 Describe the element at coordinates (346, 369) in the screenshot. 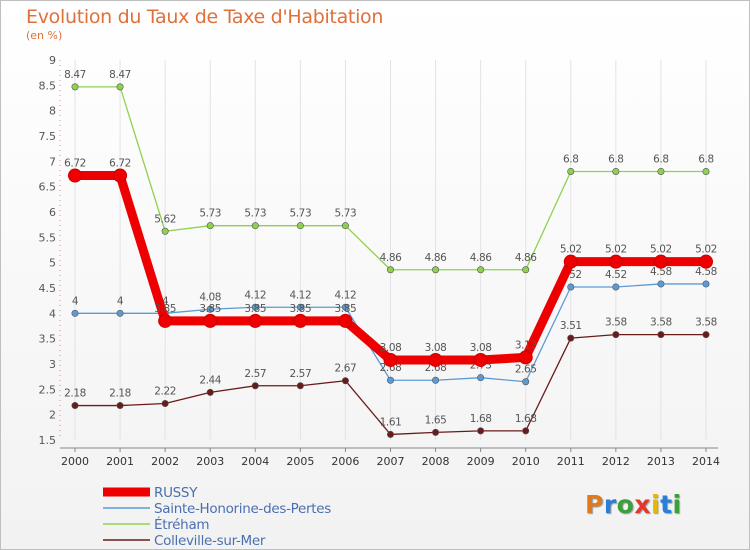

I see `data-label: 2.67` at that location.